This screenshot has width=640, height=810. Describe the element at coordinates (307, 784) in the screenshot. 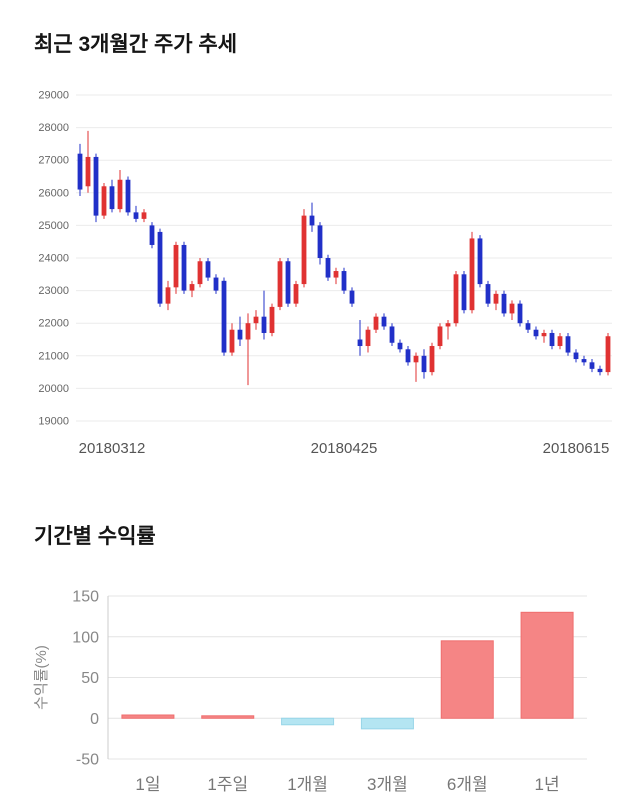

I see `returns-category-label: 1개월` at that location.